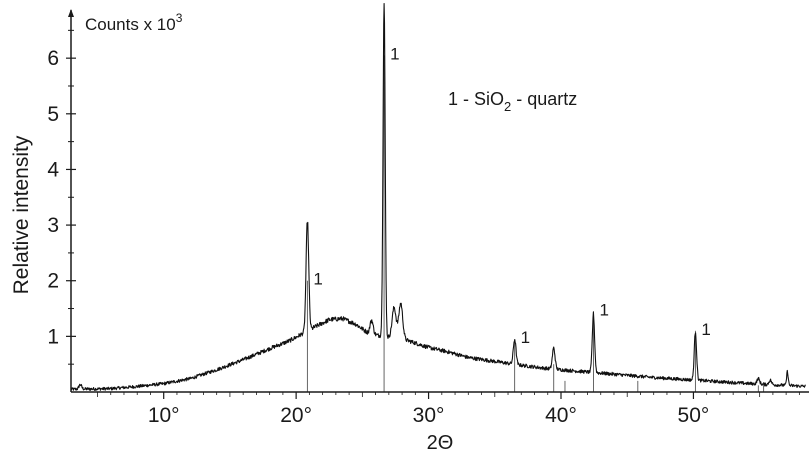 The width and height of the screenshot is (810, 461). What do you see at coordinates (21, 214) in the screenshot?
I see `y-axis-label: Relative intensity` at bounding box center [21, 214].